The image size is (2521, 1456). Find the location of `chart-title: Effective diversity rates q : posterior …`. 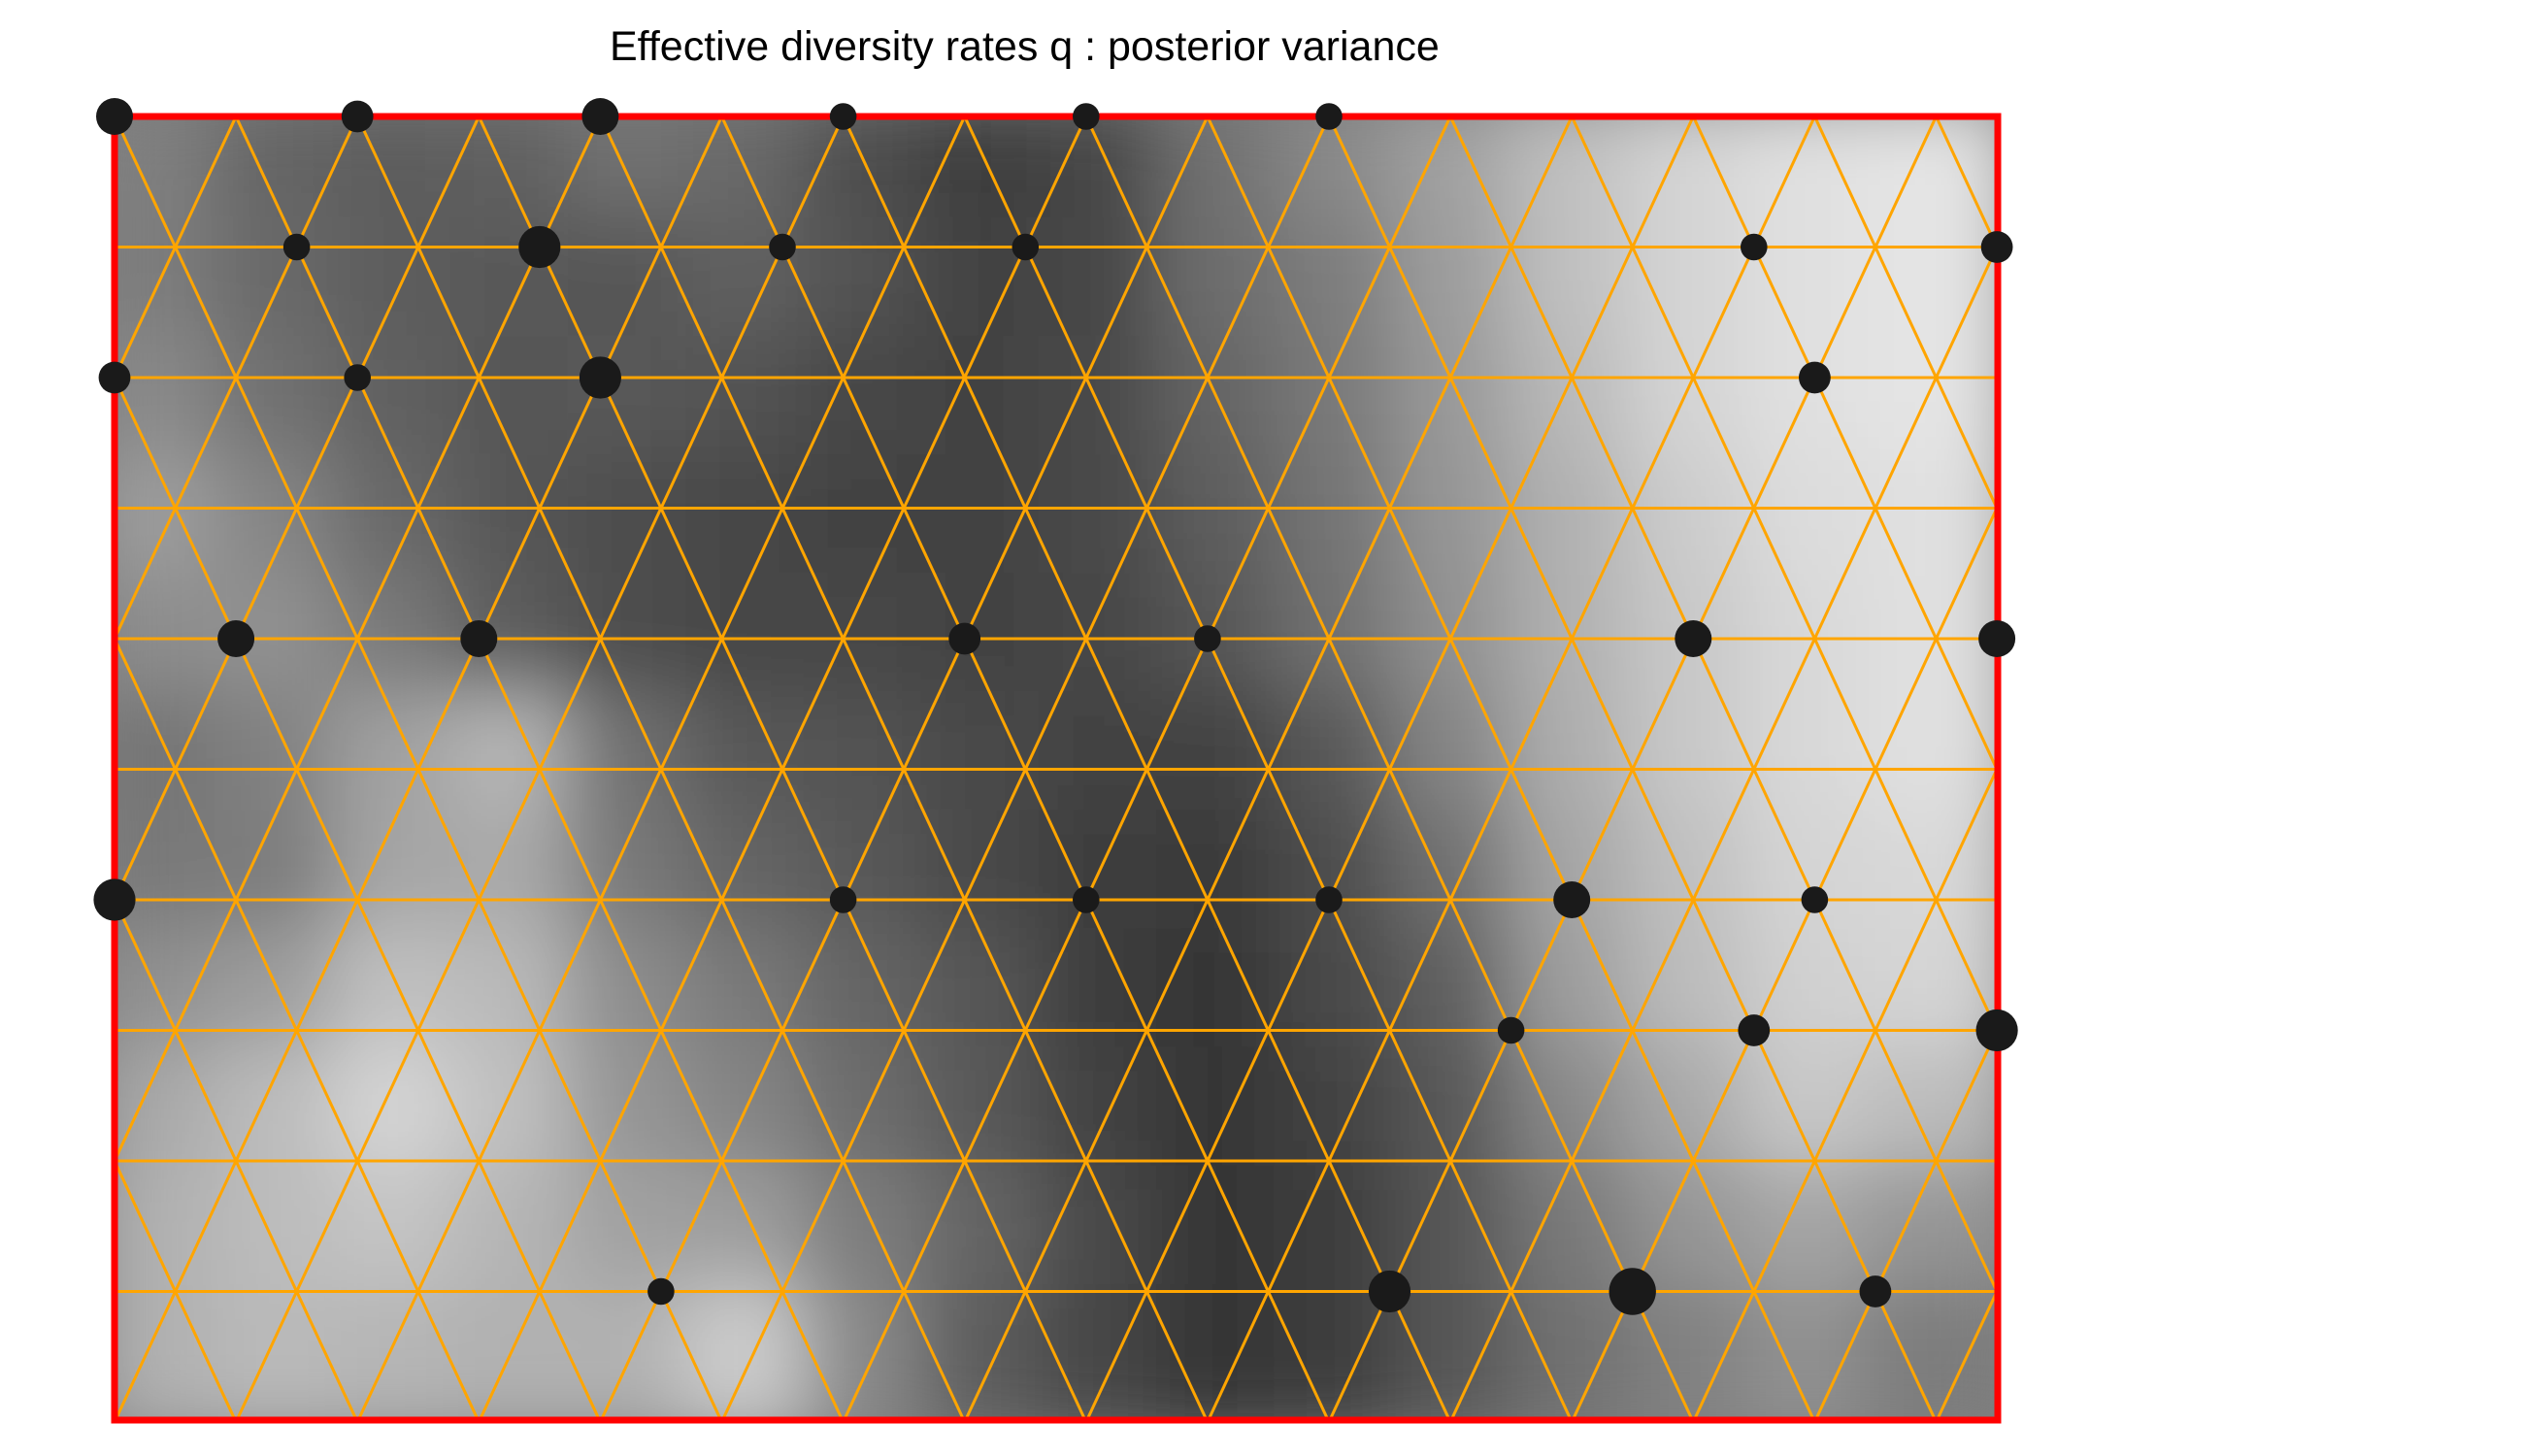

chart-title: Effective diversity rates q : posterior … is located at coordinates (1025, 46).